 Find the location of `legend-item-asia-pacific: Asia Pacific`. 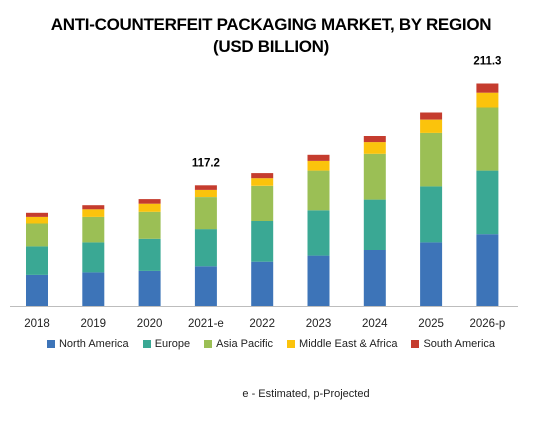

legend-item-asia-pacific: Asia Pacific is located at coordinates (238, 344).